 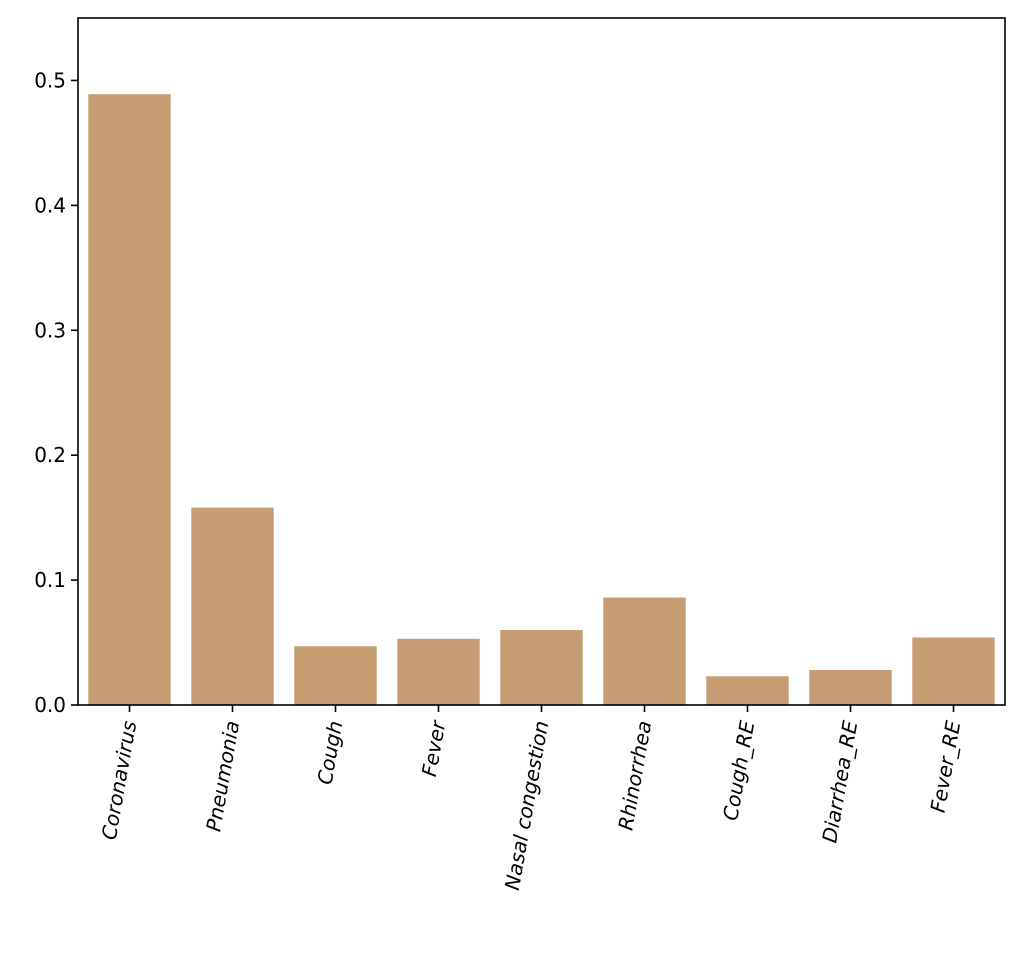 I want to click on bar-diarrhea-re, so click(x=850, y=687).